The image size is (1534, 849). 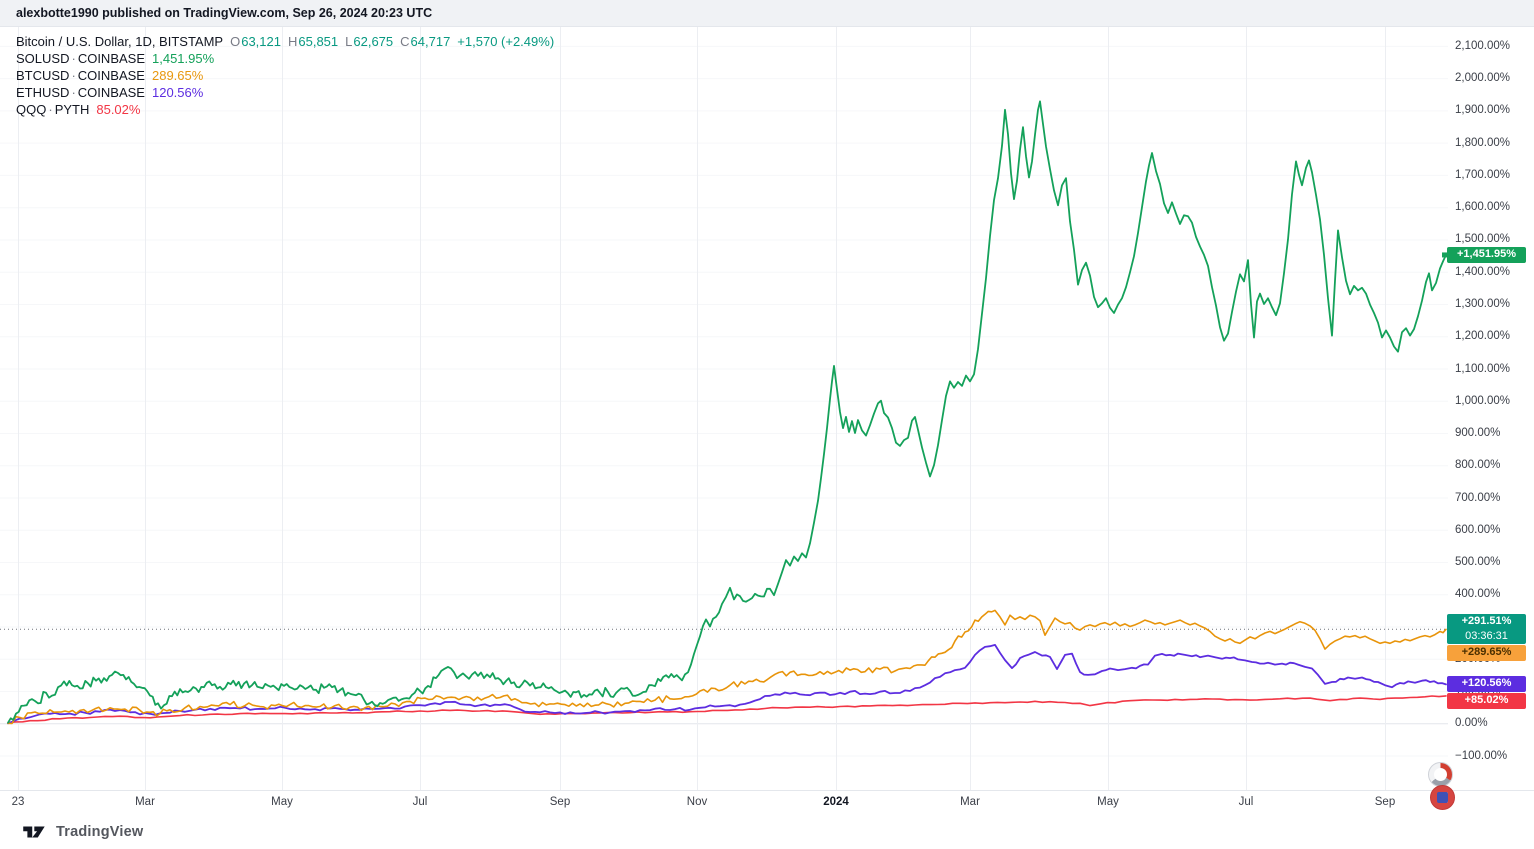 I want to click on ohlc-label: L, so click(x=349, y=41).